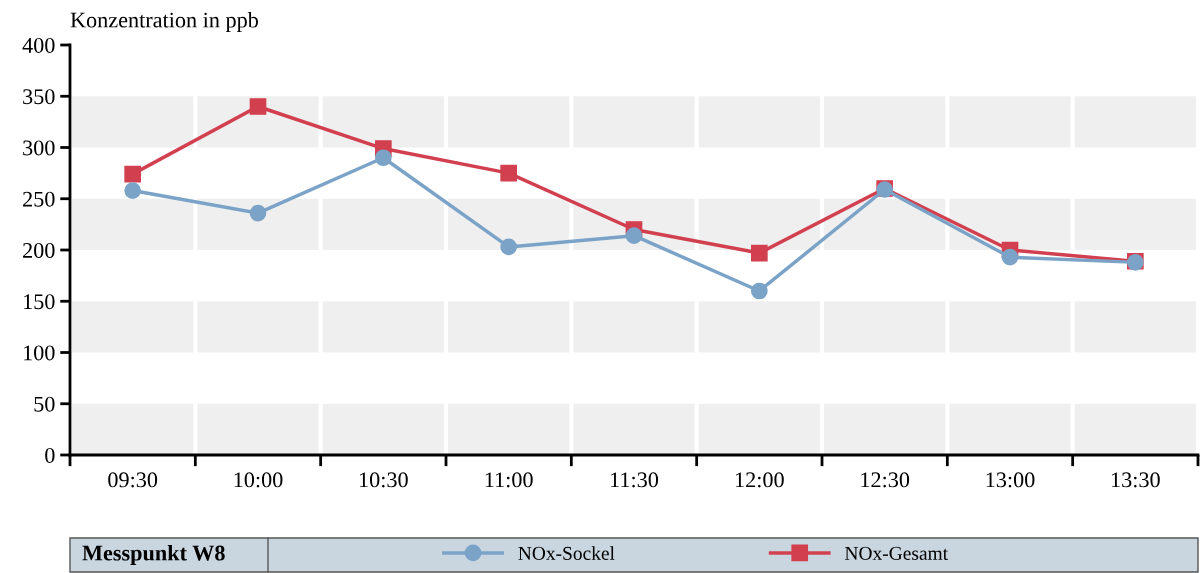 This screenshot has width=1200, height=573. Describe the element at coordinates (635, 480) in the screenshot. I see `x-tick-label: 11:30` at that location.